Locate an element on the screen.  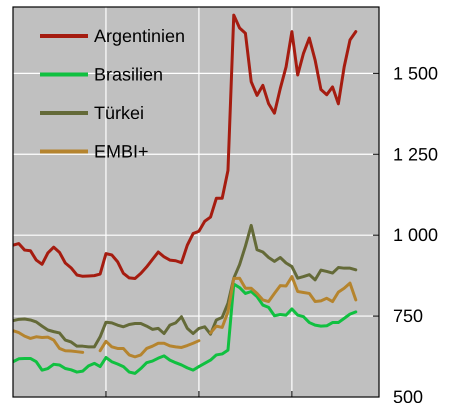
legend-label: Brasilien is located at coordinates (129, 74).